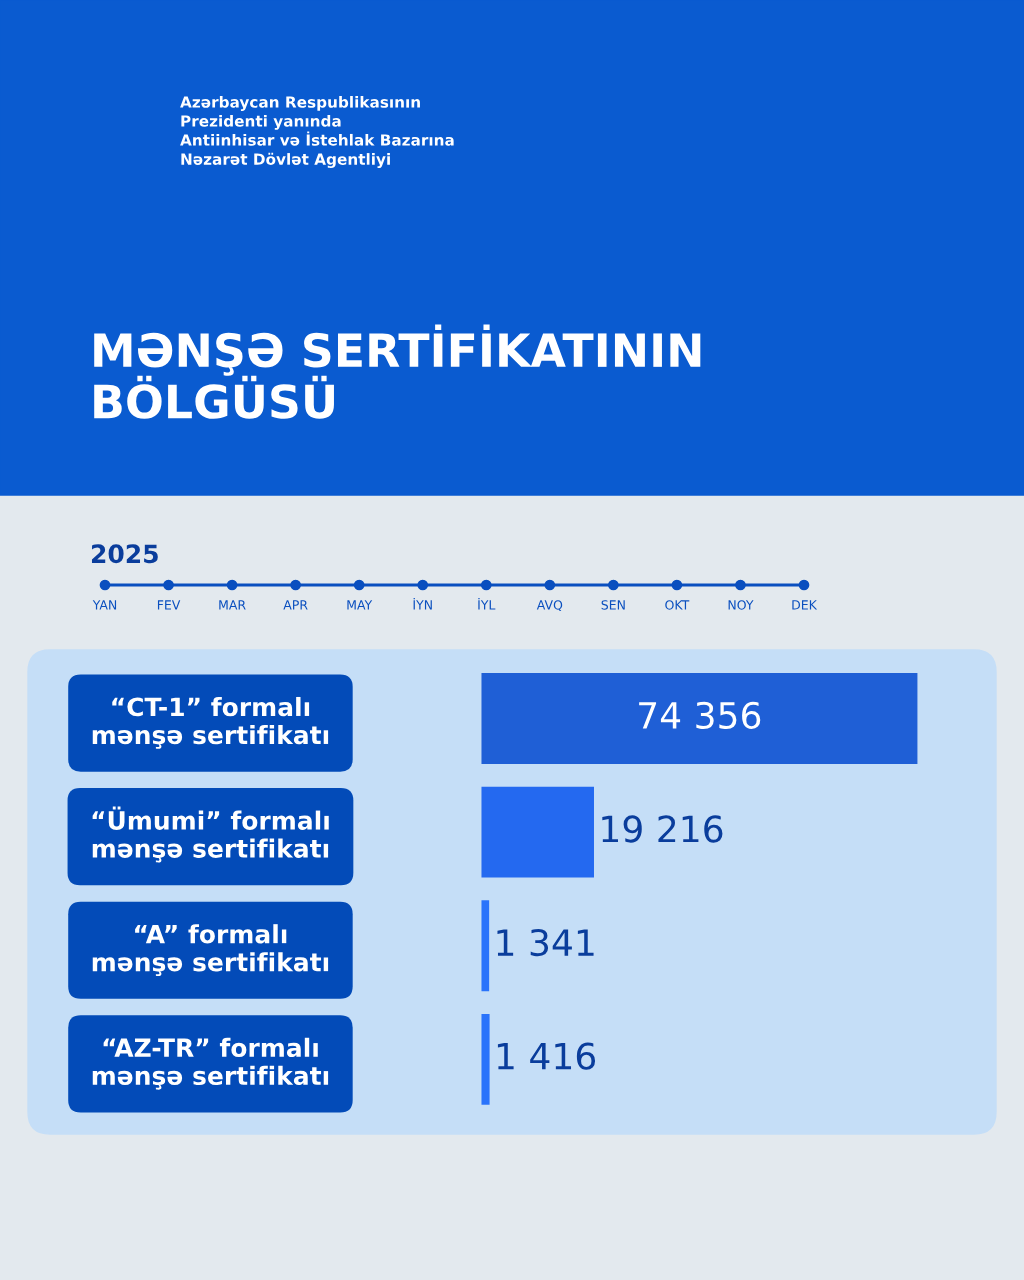  Describe the element at coordinates (104, 605) in the screenshot. I see `text: YAN` at that location.